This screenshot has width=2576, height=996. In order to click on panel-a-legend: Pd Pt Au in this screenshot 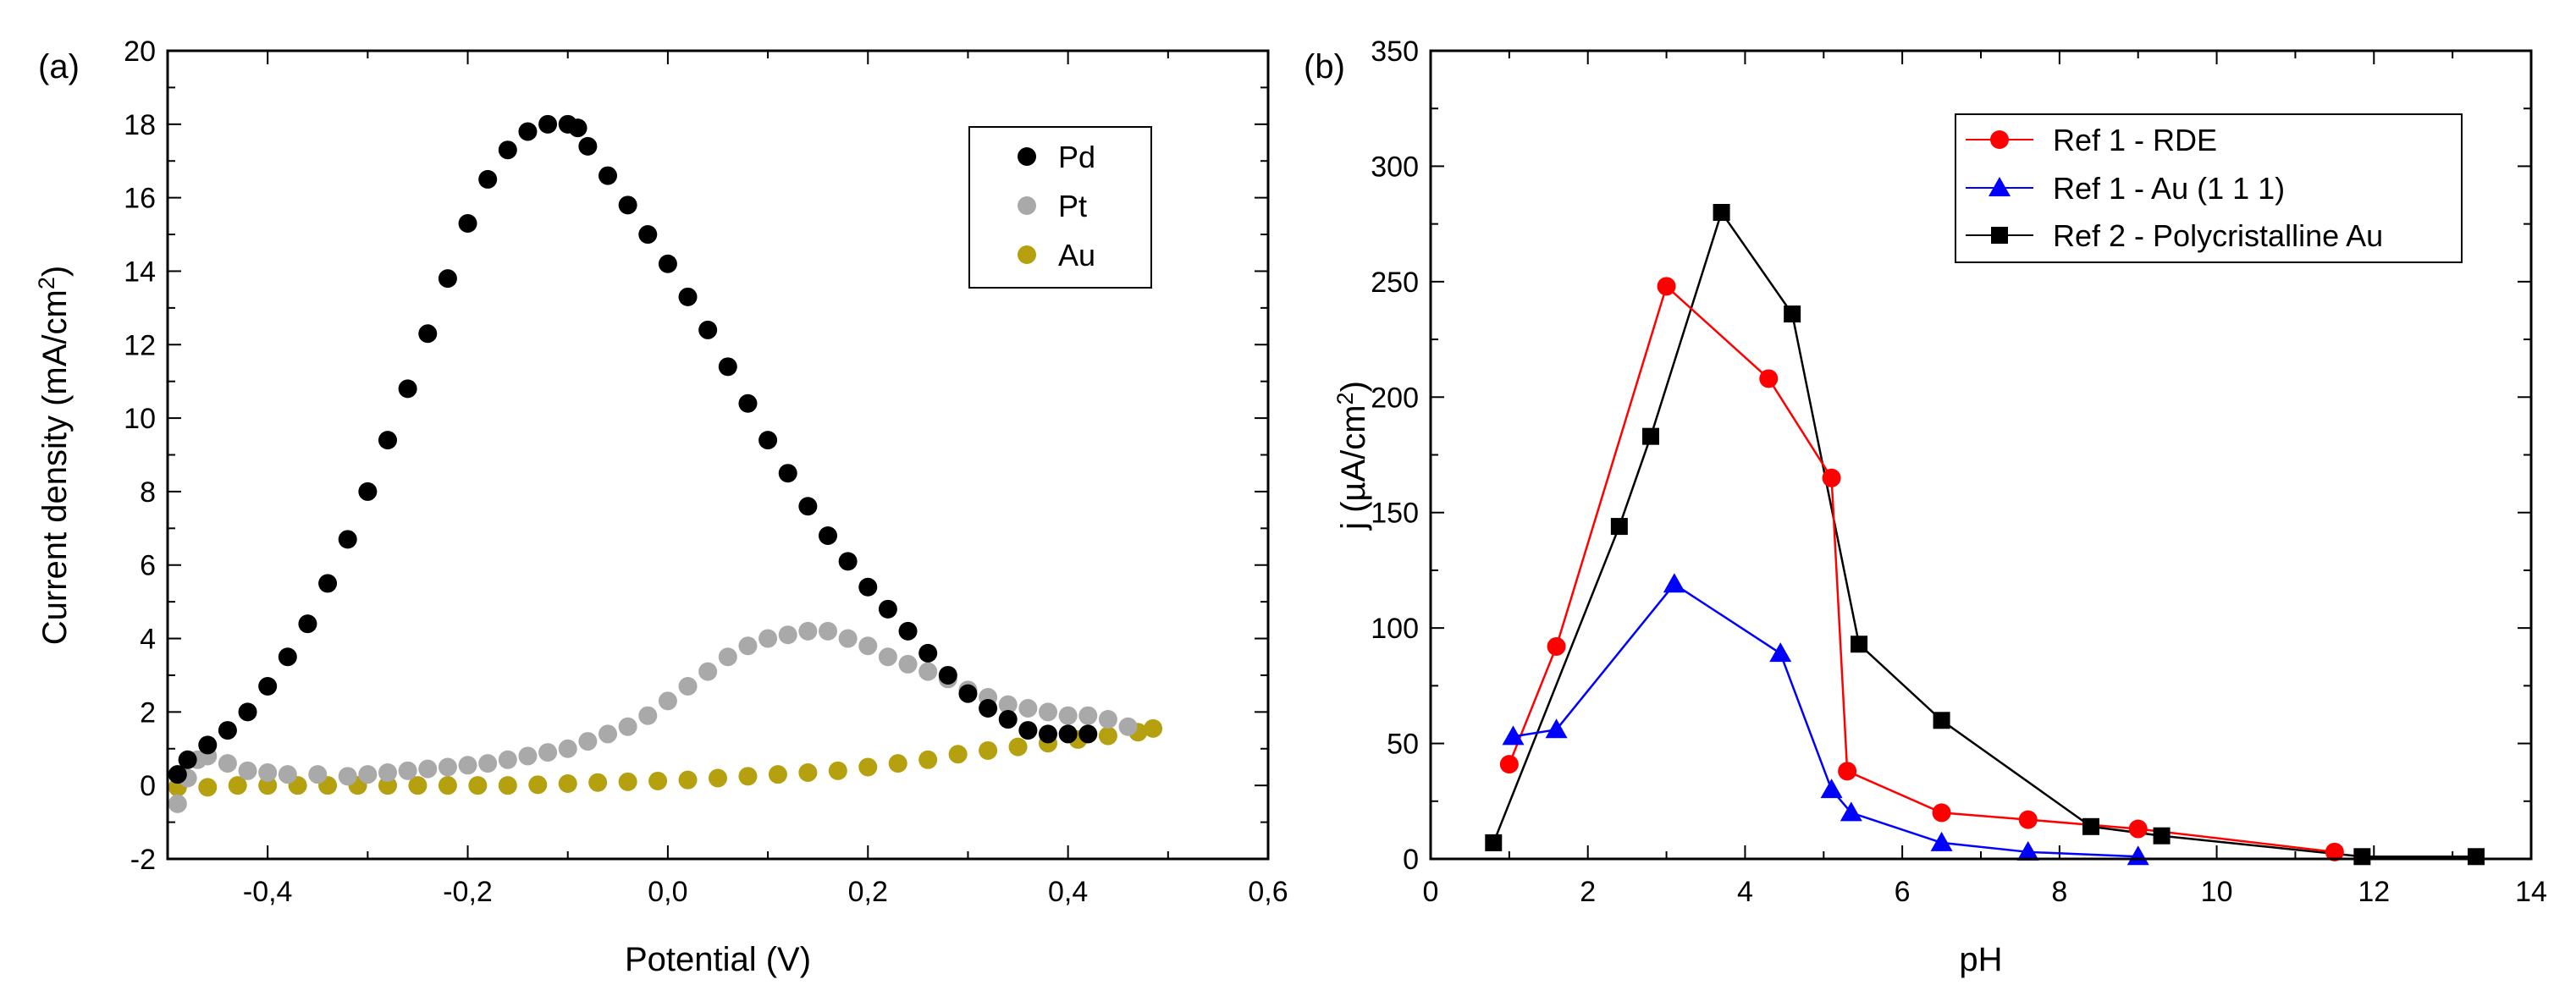, I will do `click(1060, 208)`.